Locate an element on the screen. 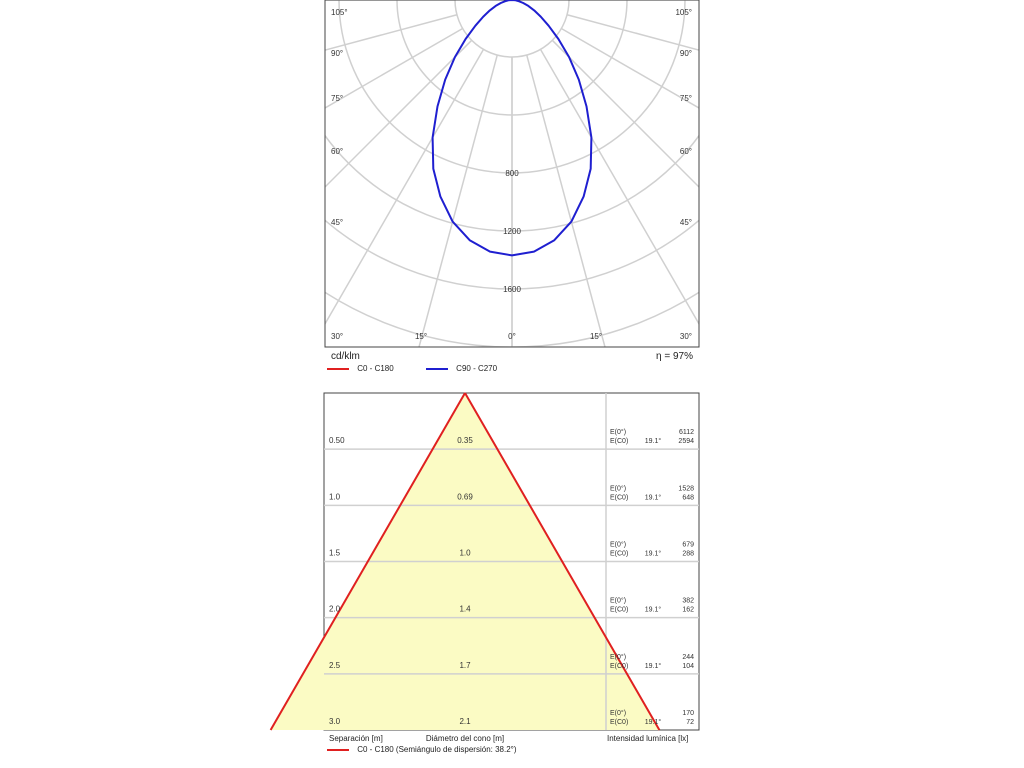  legend-item-c90-c270: C90 - C270 is located at coordinates (461, 368).